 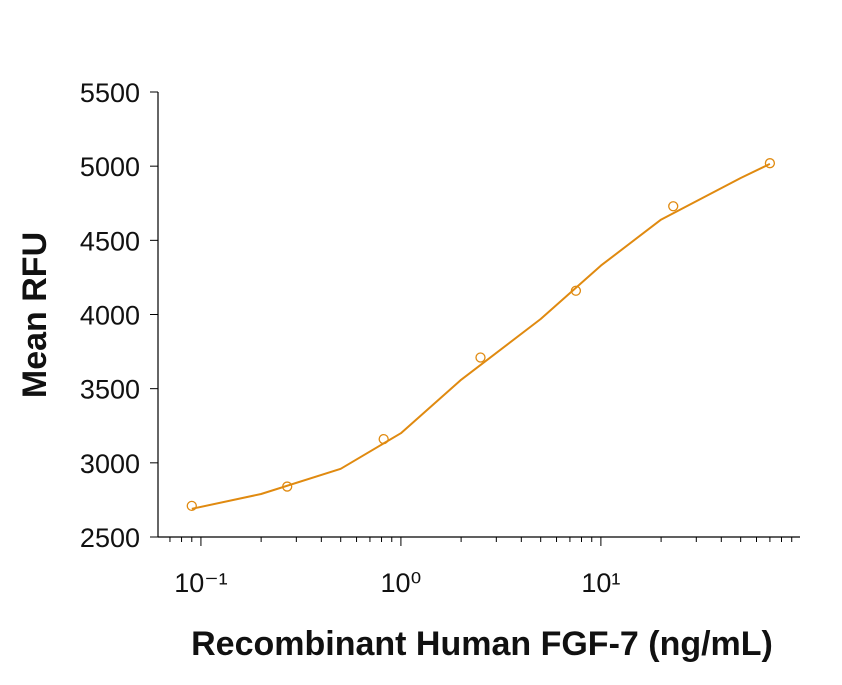 What do you see at coordinates (110, 464) in the screenshot?
I see `y-tick-label: 3000` at bounding box center [110, 464].